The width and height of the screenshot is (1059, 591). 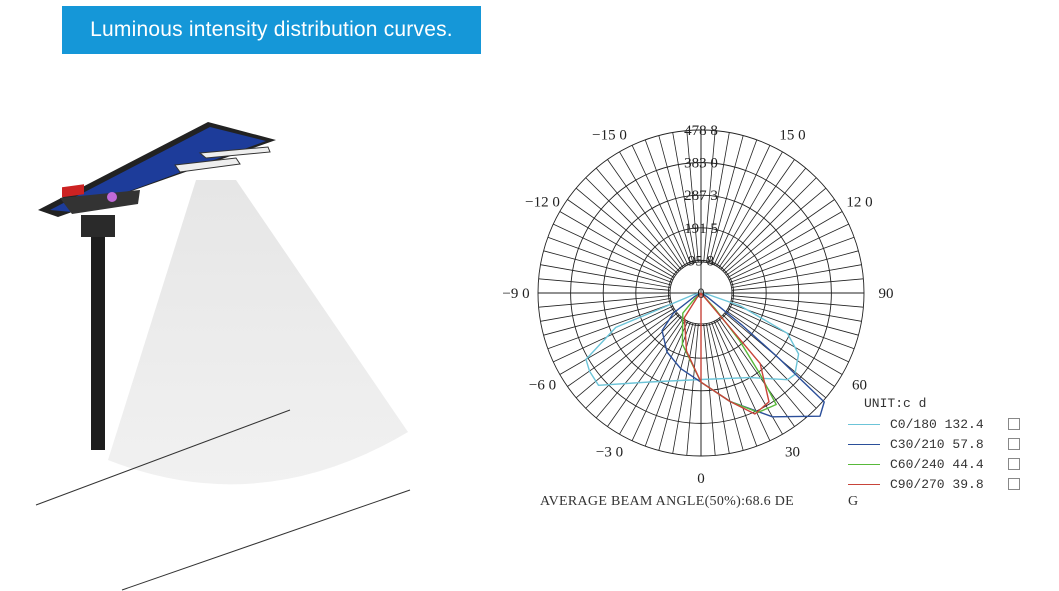 I want to click on solar-panel, so click(x=158, y=169).